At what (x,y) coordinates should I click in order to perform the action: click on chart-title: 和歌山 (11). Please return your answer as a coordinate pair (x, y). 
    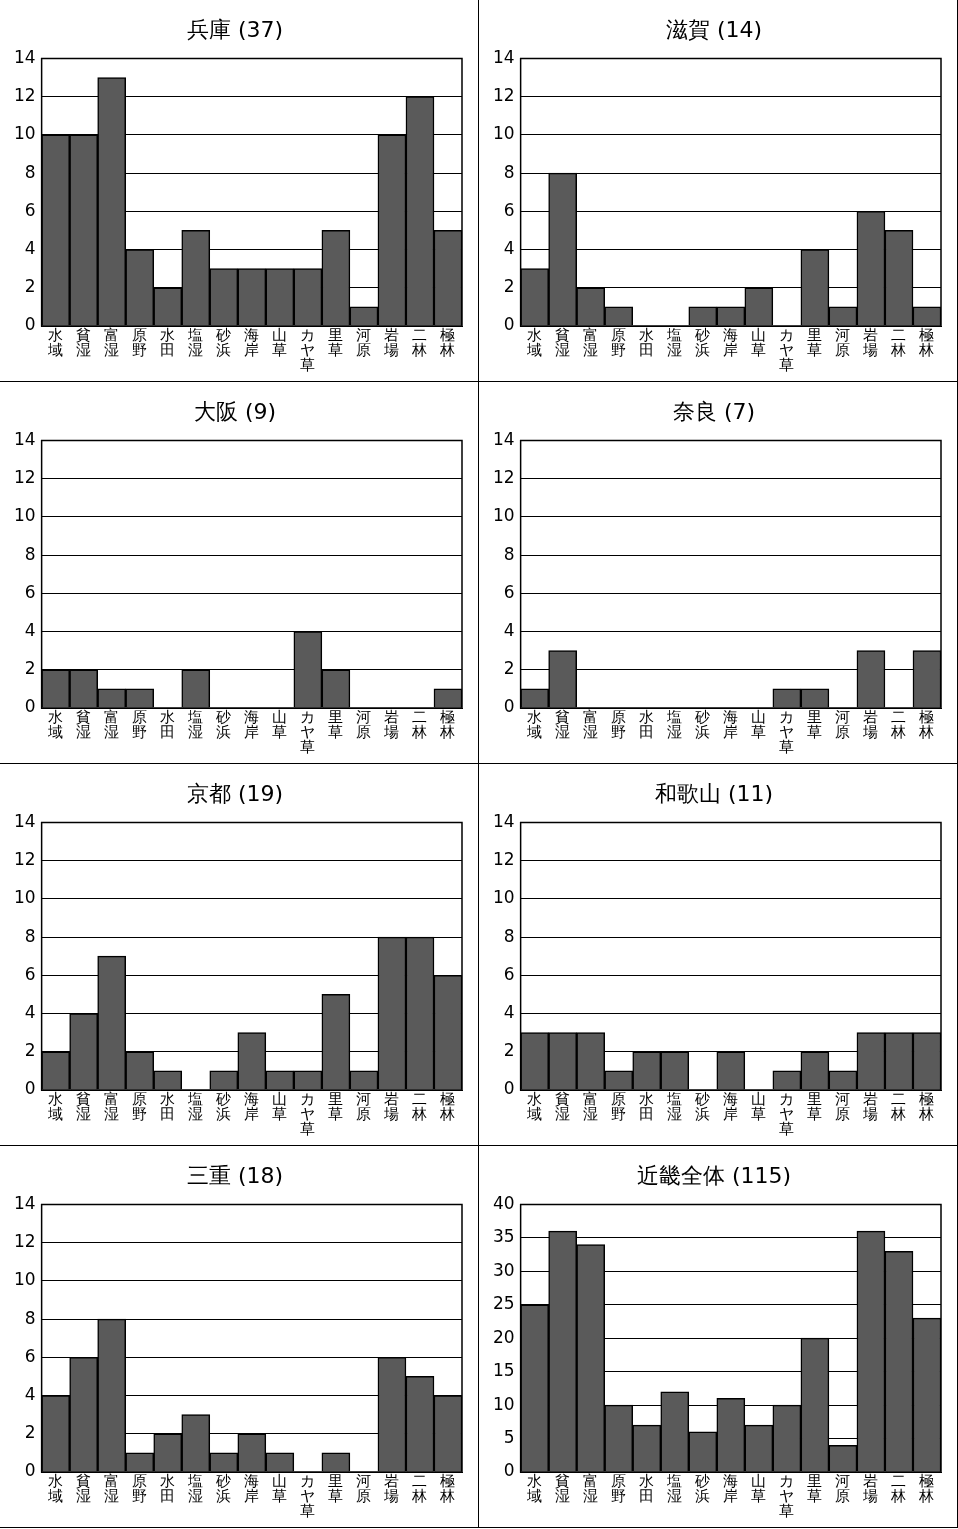
    Looking at the image, I should click on (714, 793).